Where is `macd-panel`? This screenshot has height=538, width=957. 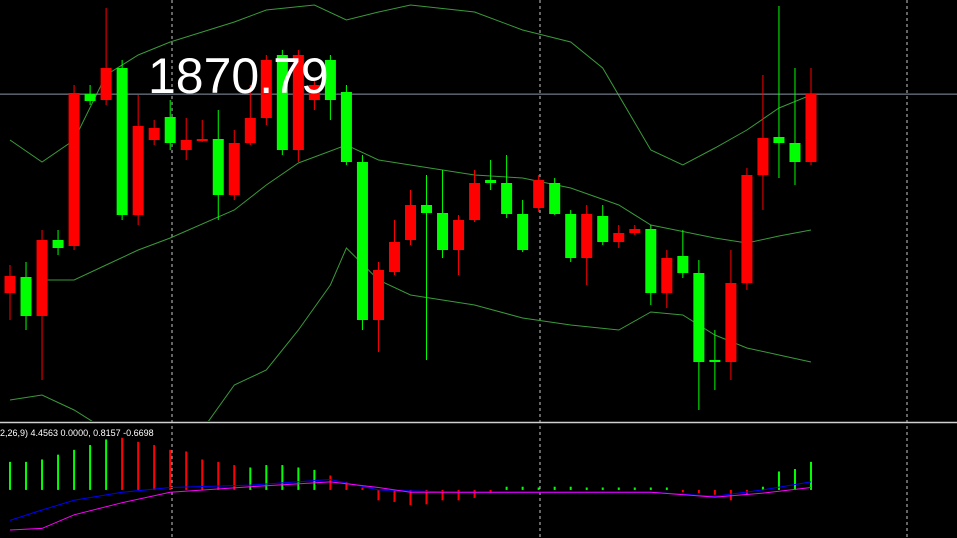
macd-panel is located at coordinates (410, 484).